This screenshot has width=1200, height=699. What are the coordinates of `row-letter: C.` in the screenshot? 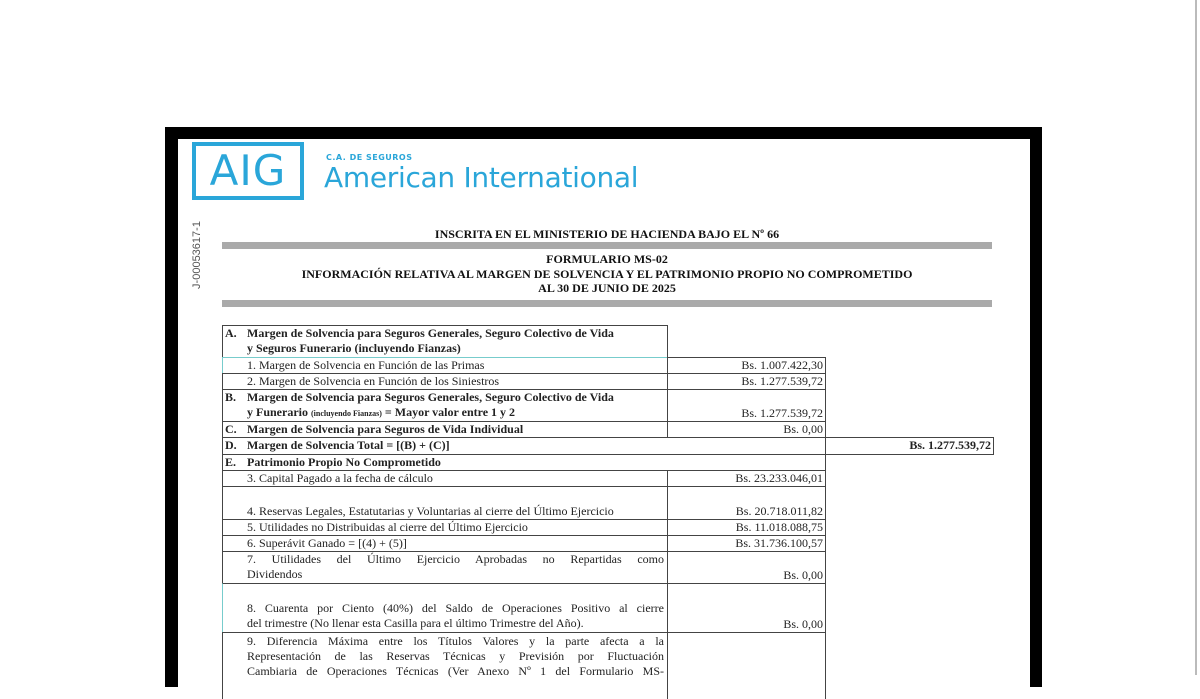 It's located at (231, 429).